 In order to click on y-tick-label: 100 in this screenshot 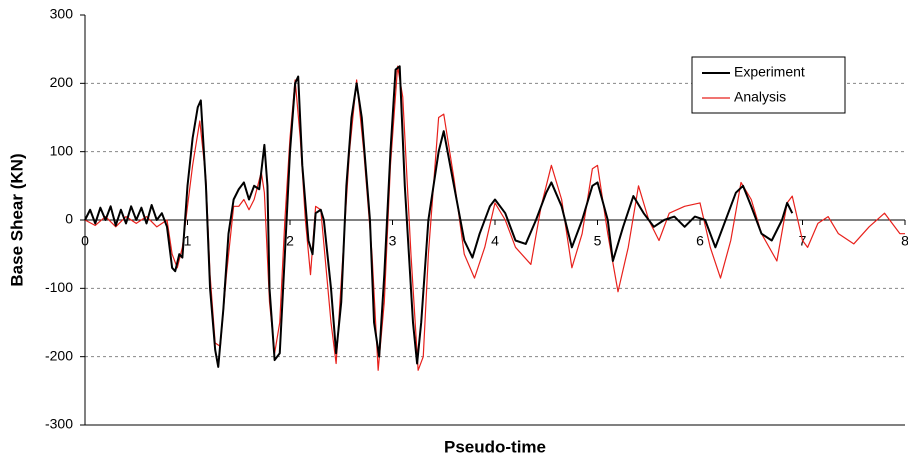, I will do `click(62, 150)`.